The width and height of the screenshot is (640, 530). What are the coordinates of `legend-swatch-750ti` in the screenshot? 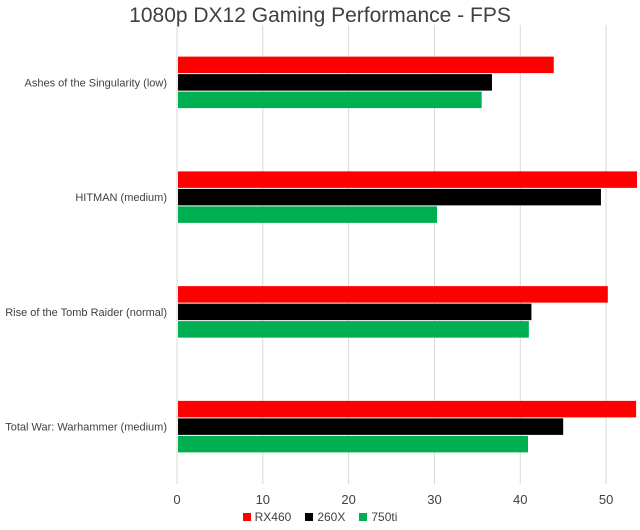 It's located at (363, 517).